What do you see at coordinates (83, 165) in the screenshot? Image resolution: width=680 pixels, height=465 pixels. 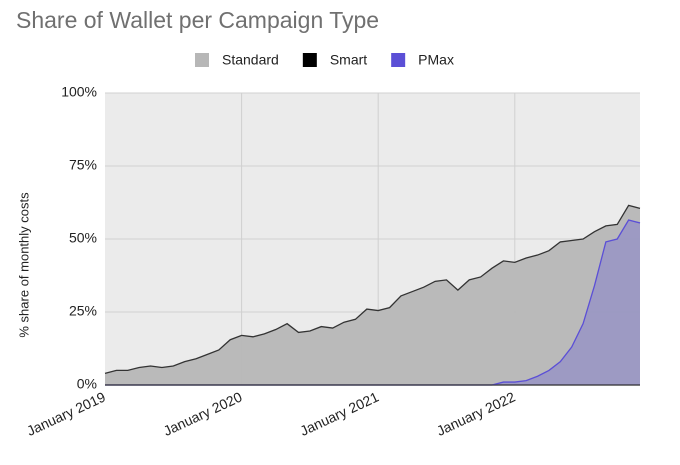 I see `y-tick-label: 75%` at bounding box center [83, 165].